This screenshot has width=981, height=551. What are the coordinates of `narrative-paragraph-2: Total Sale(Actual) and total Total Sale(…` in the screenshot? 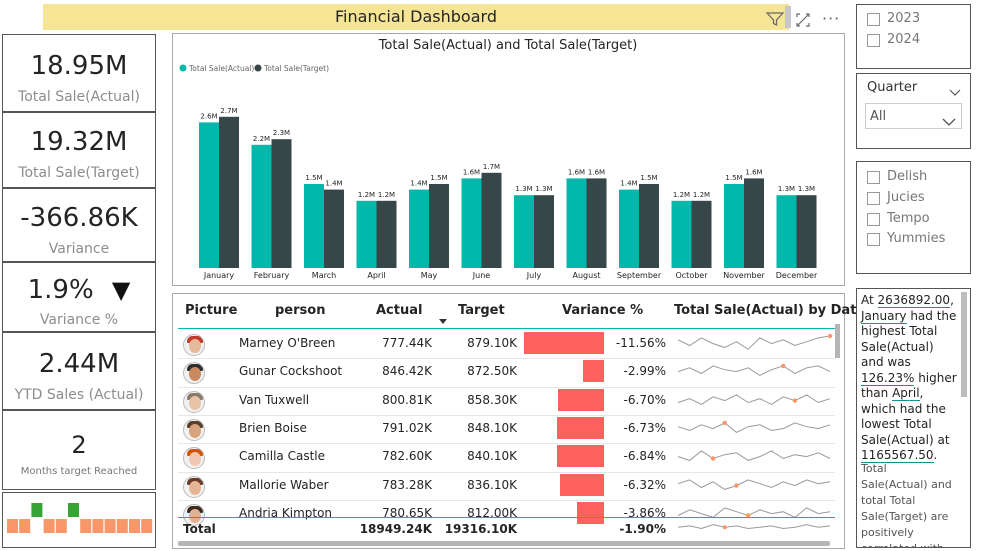 It's located at (906, 504).